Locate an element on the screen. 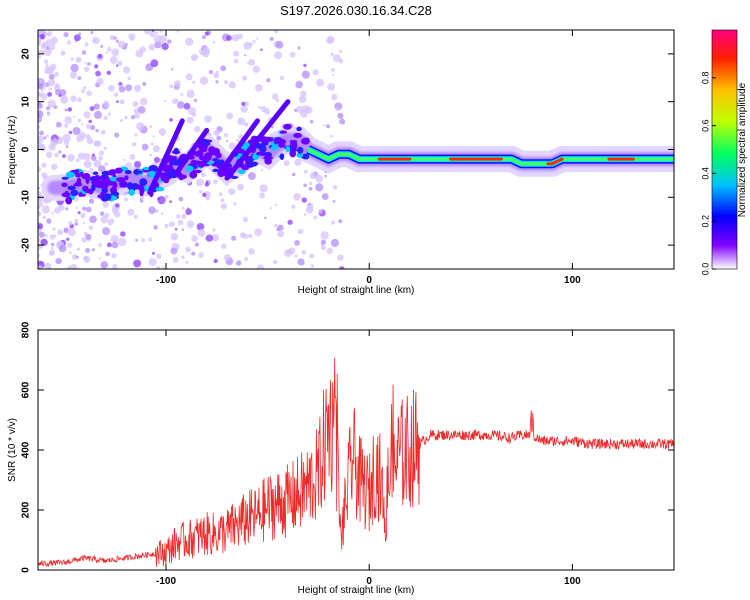 The width and height of the screenshot is (750, 600). ridge-hot-segment is located at coordinates (555, 161).